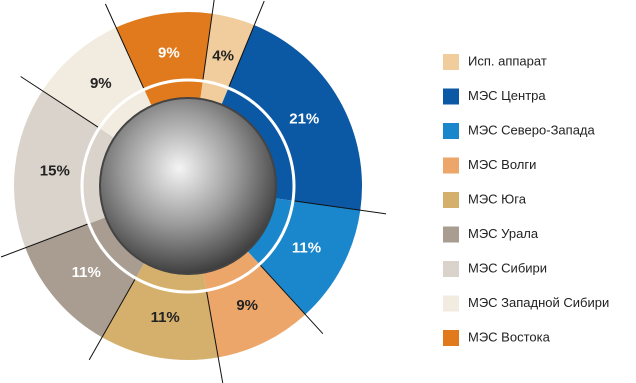 The width and height of the screenshot is (636, 383). What do you see at coordinates (304, 118) in the screenshot?
I see `data-label: 21%` at bounding box center [304, 118].